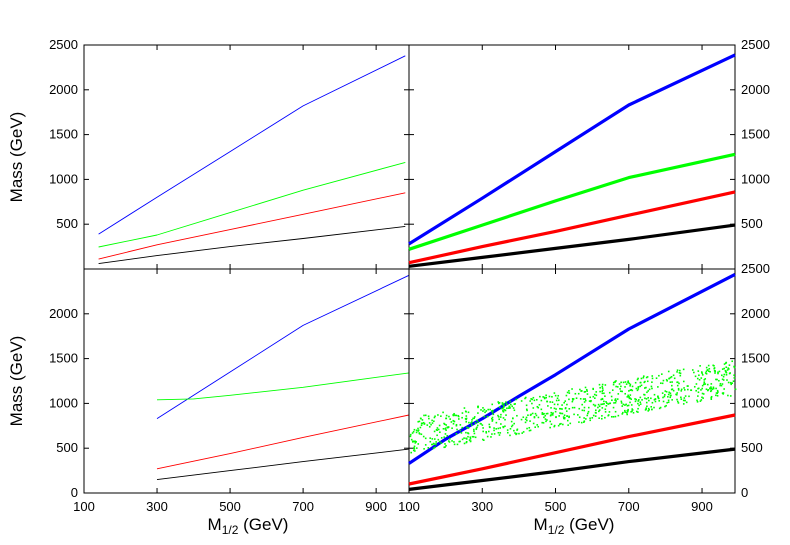 The width and height of the screenshot is (790, 545). Describe the element at coordinates (755, 313) in the screenshot. I see `ytick-label: 2000` at that location.